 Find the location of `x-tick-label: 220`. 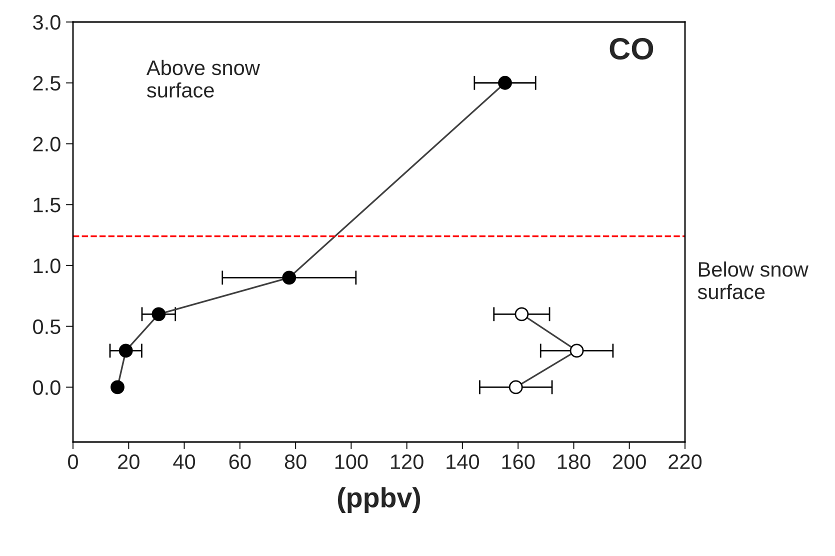

x-tick-label: 220 is located at coordinates (685, 462).